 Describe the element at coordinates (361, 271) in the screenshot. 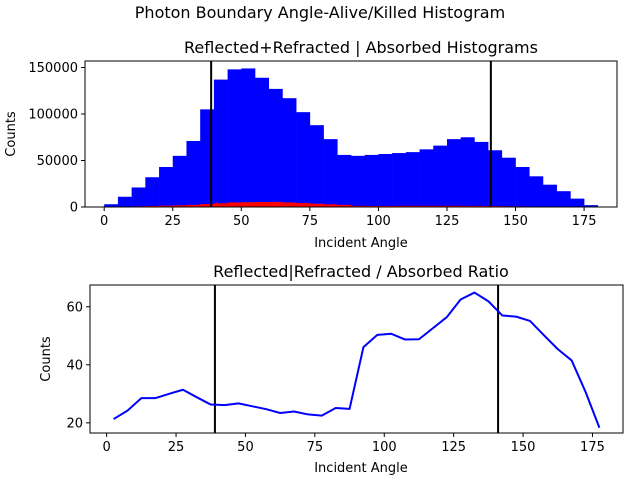

I see `ratio-title: Reflected|Refracted / Absorbed Ratio` at that location.